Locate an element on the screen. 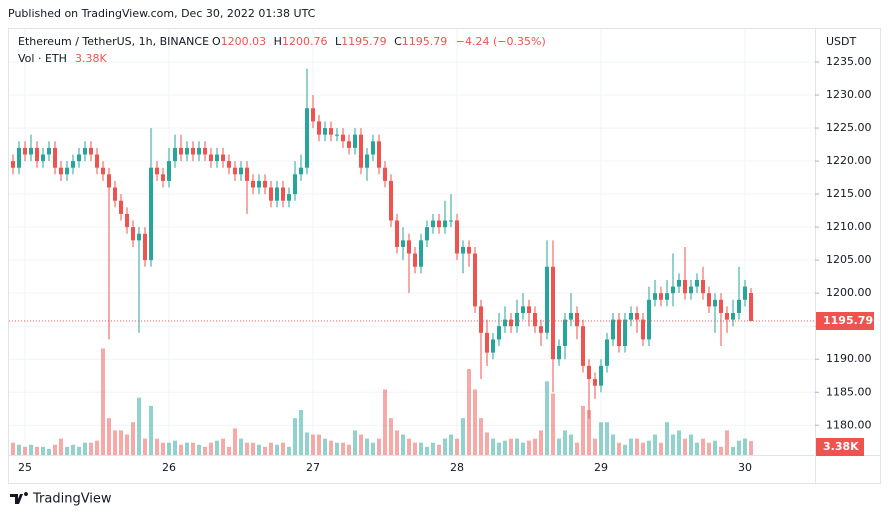 Image resolution: width=891 pixels, height=517 pixels. x-tick-label: 30 is located at coordinates (745, 467).